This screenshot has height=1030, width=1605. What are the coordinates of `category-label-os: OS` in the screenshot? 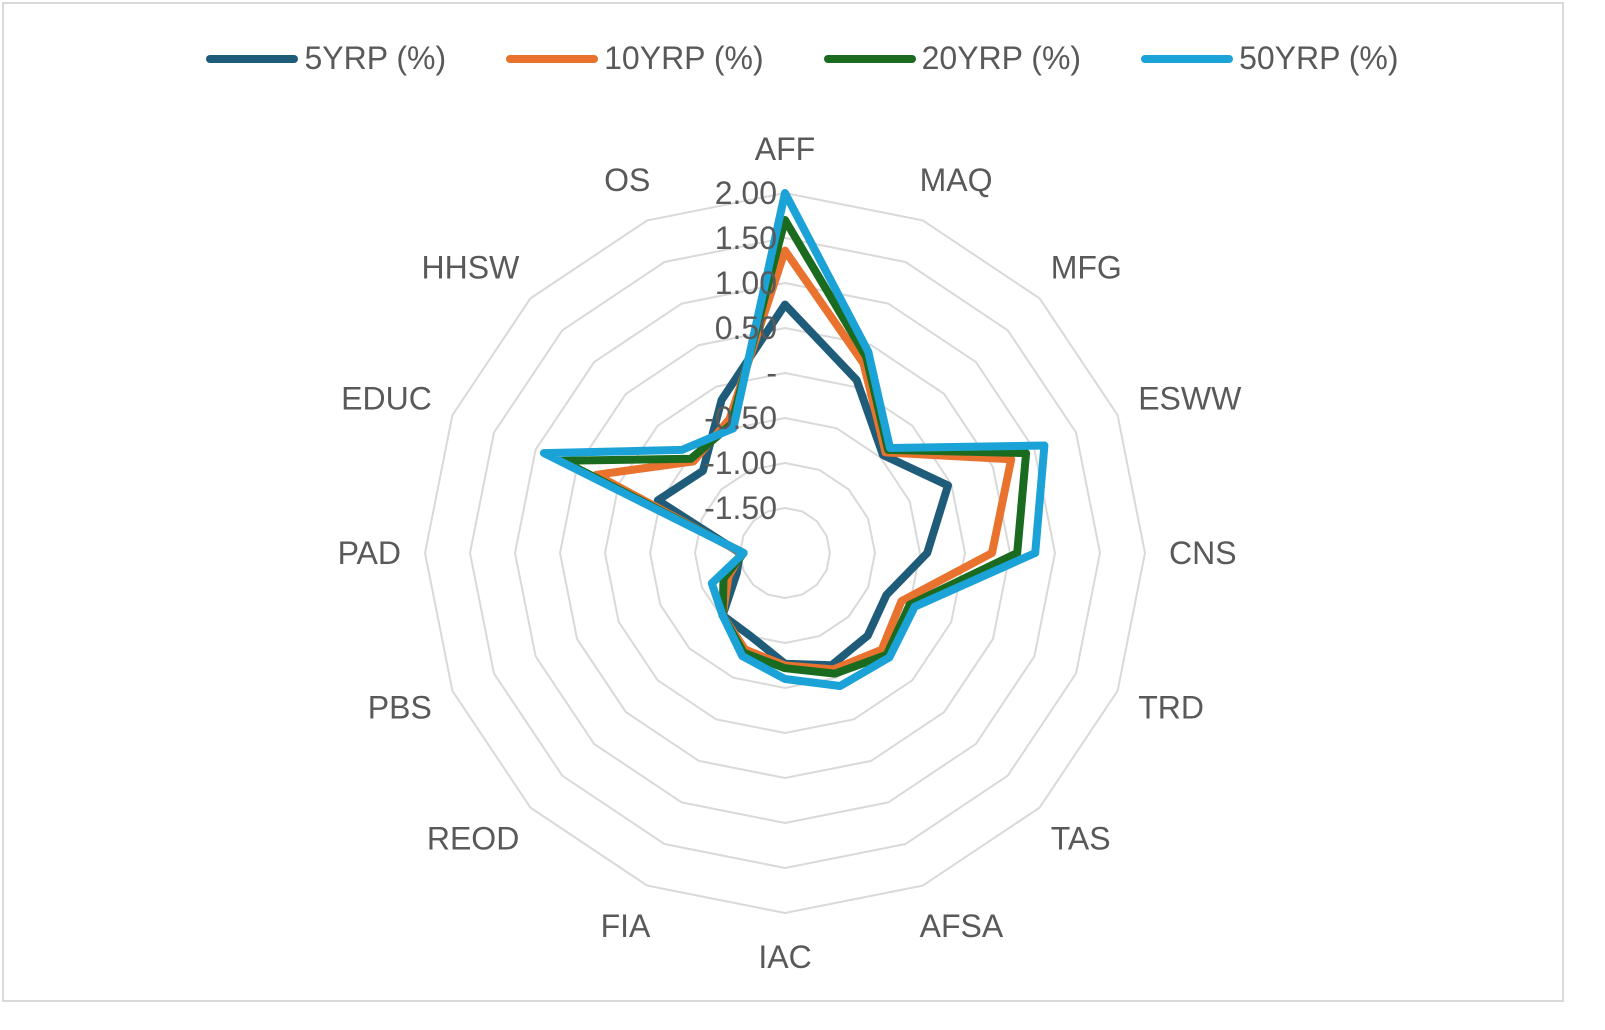 It's located at (627, 180).